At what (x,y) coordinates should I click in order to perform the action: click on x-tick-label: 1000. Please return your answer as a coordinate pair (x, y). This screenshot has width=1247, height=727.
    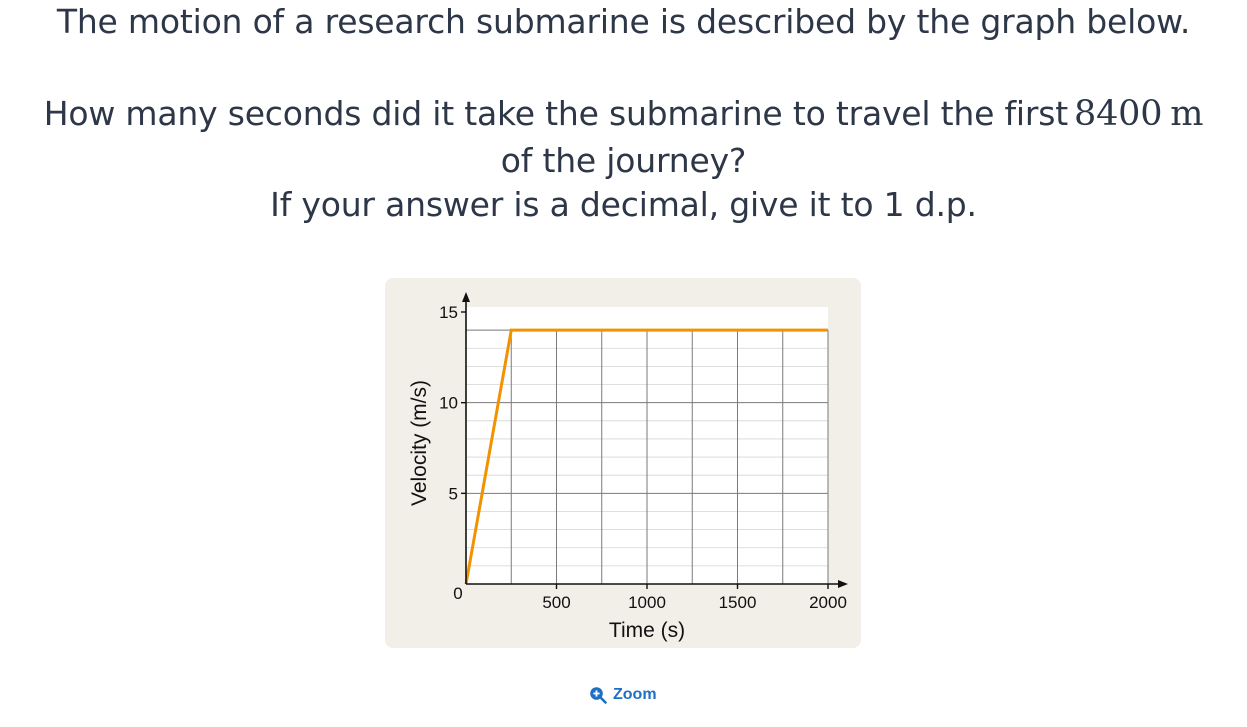
    Looking at the image, I should click on (647, 602).